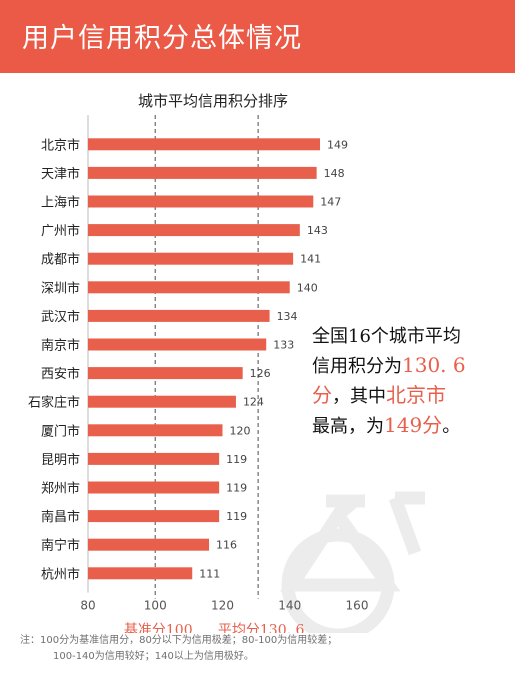 Image resolution: width=515 pixels, height=683 pixels. Describe the element at coordinates (60, 288) in the screenshot. I see `category-label: 深圳市` at that location.